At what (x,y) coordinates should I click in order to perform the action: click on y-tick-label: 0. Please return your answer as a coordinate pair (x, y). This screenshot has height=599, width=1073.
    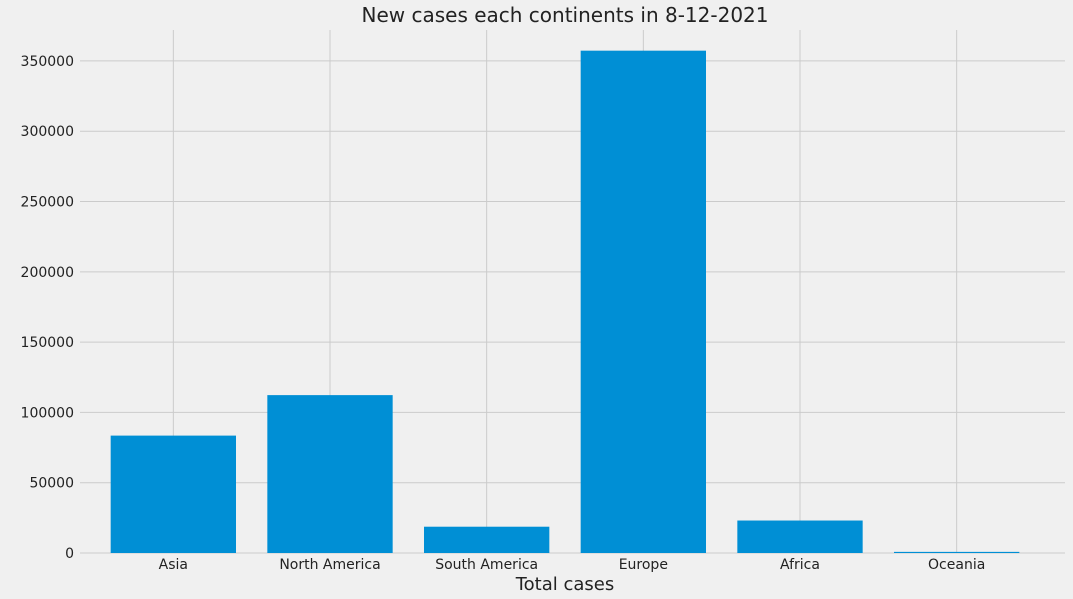
    Looking at the image, I should click on (69, 554).